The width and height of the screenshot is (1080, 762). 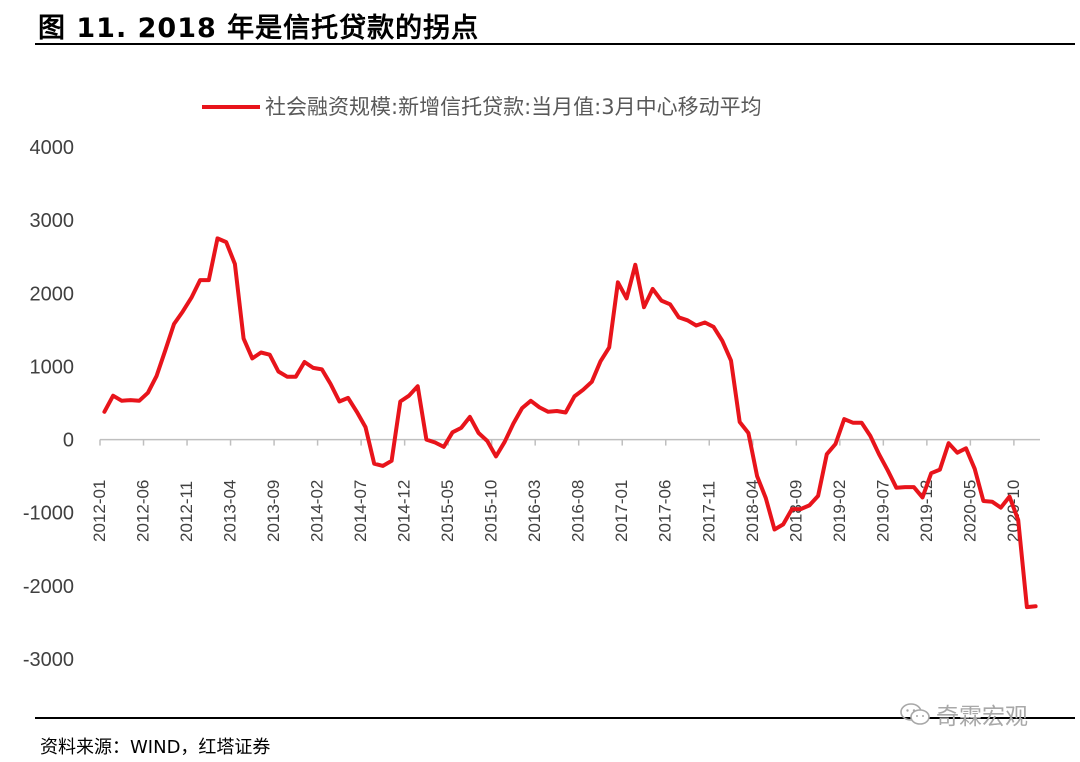 What do you see at coordinates (360, 511) in the screenshot?
I see `x-tick-label: 2014-07` at bounding box center [360, 511].